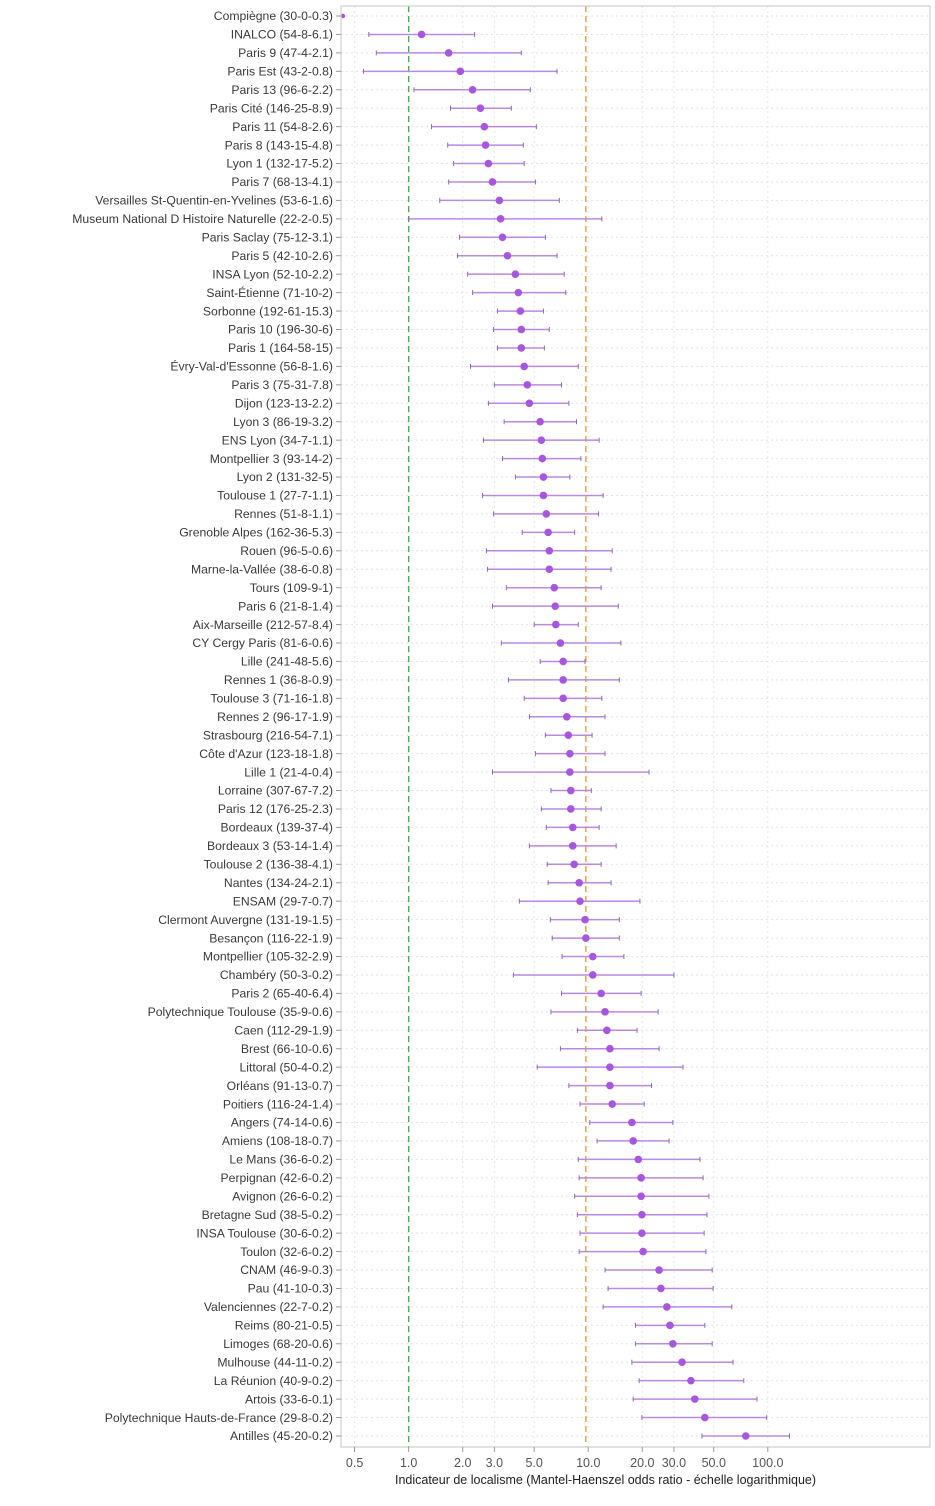 This screenshot has width=935, height=1506. I want to click on y-tick-label: Paris 13 (96-6-2.2), so click(282, 90).